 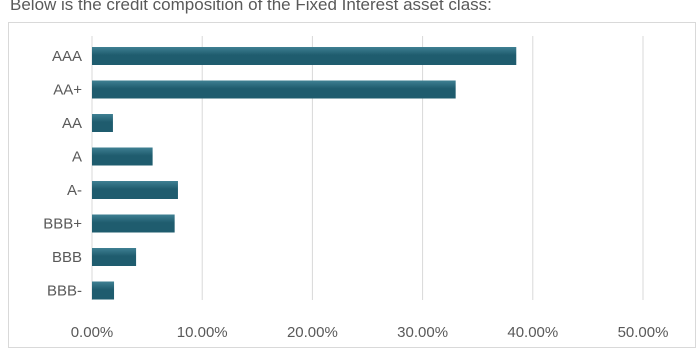 I want to click on bar-aa-plus, so click(x=274, y=89).